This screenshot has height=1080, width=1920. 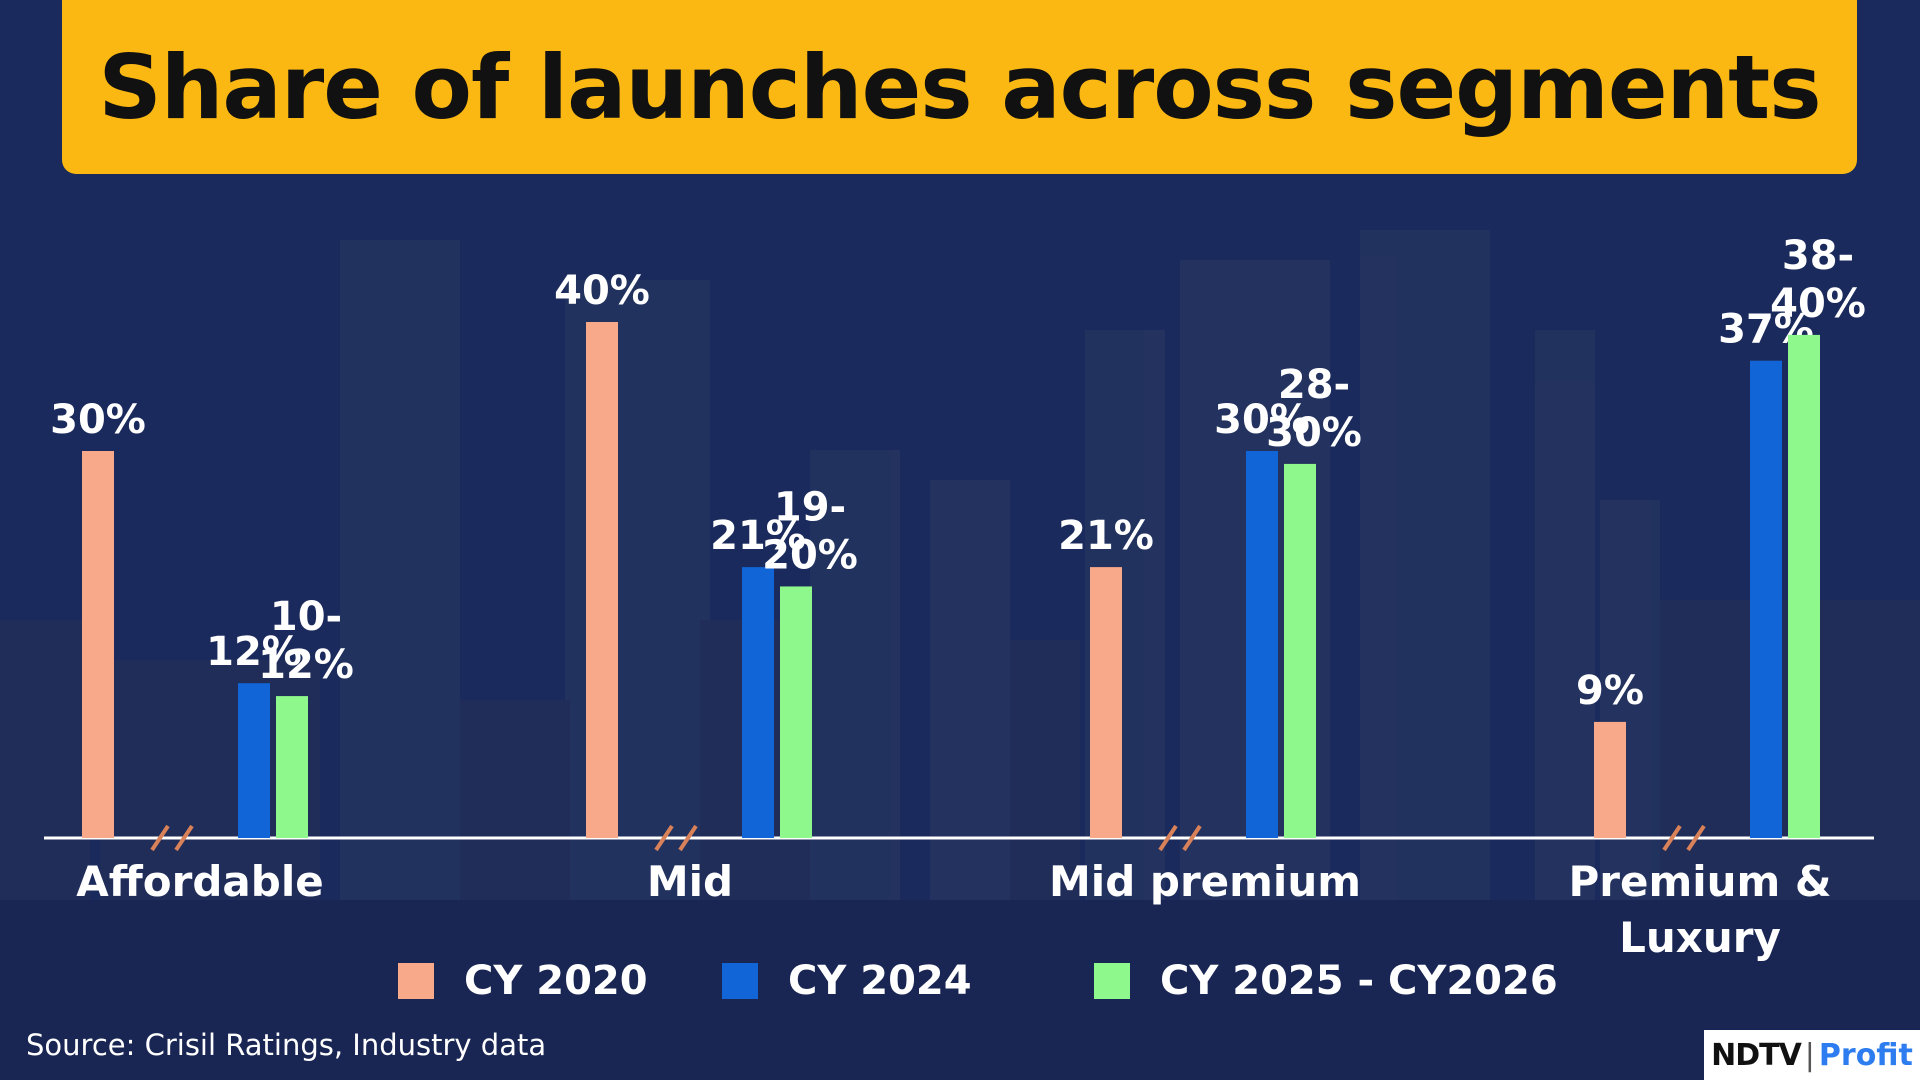 What do you see at coordinates (880, 981) in the screenshot?
I see `legend-label-cy2024: CY 2024` at bounding box center [880, 981].